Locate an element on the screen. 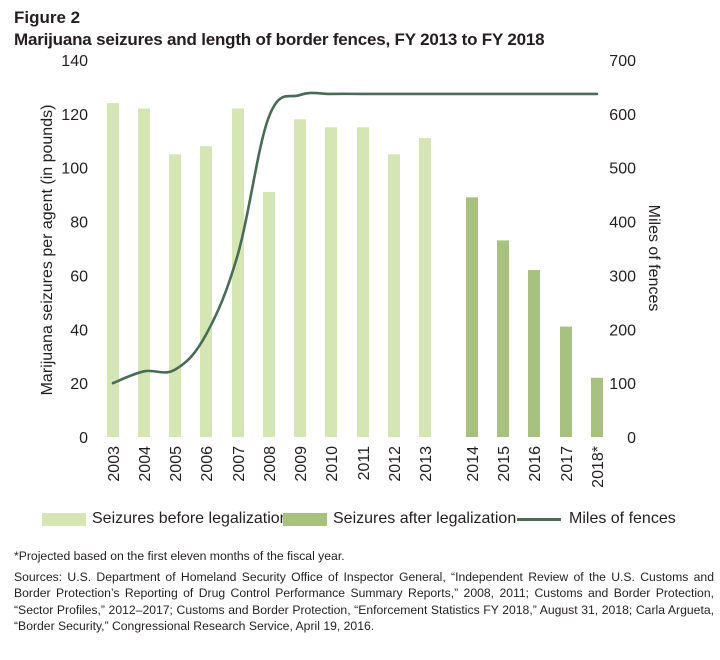 The image size is (720, 660). y-tick-label: 40 is located at coordinates (79, 330).